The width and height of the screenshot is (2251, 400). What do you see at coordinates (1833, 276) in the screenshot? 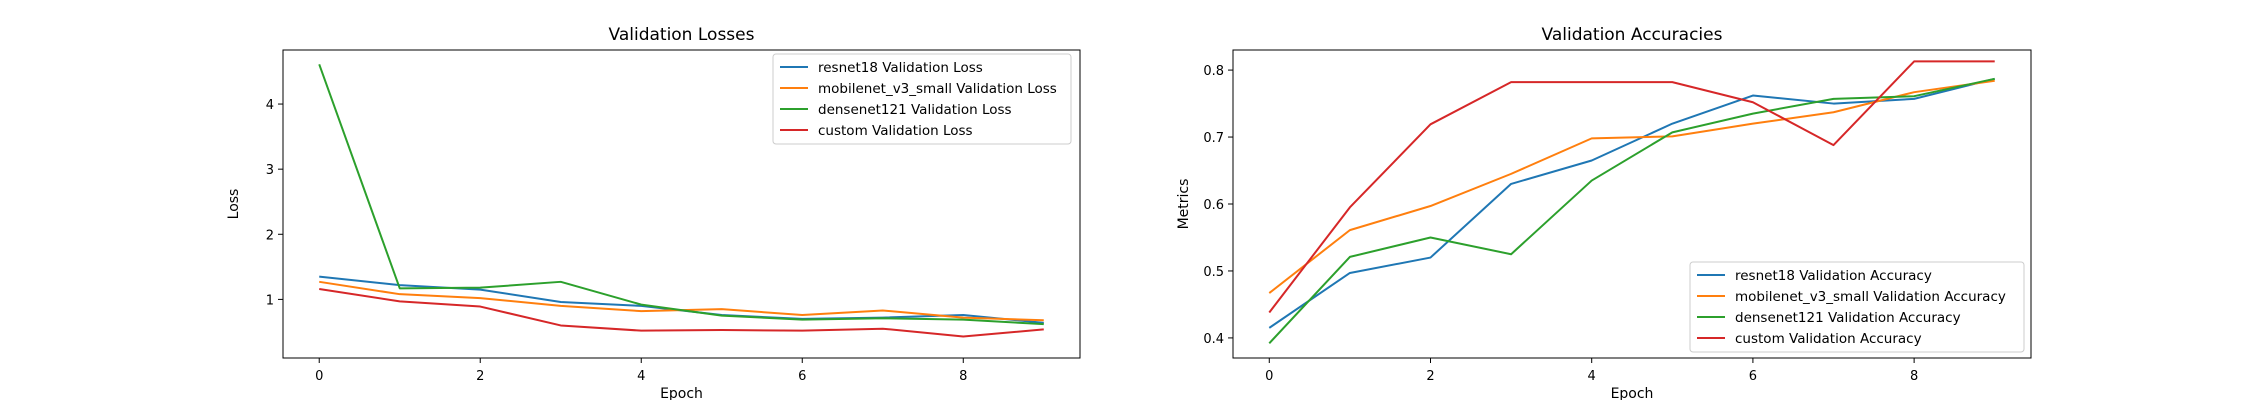
I see `legend-label-1: resnet18 Validation Accuracy` at bounding box center [1833, 276].